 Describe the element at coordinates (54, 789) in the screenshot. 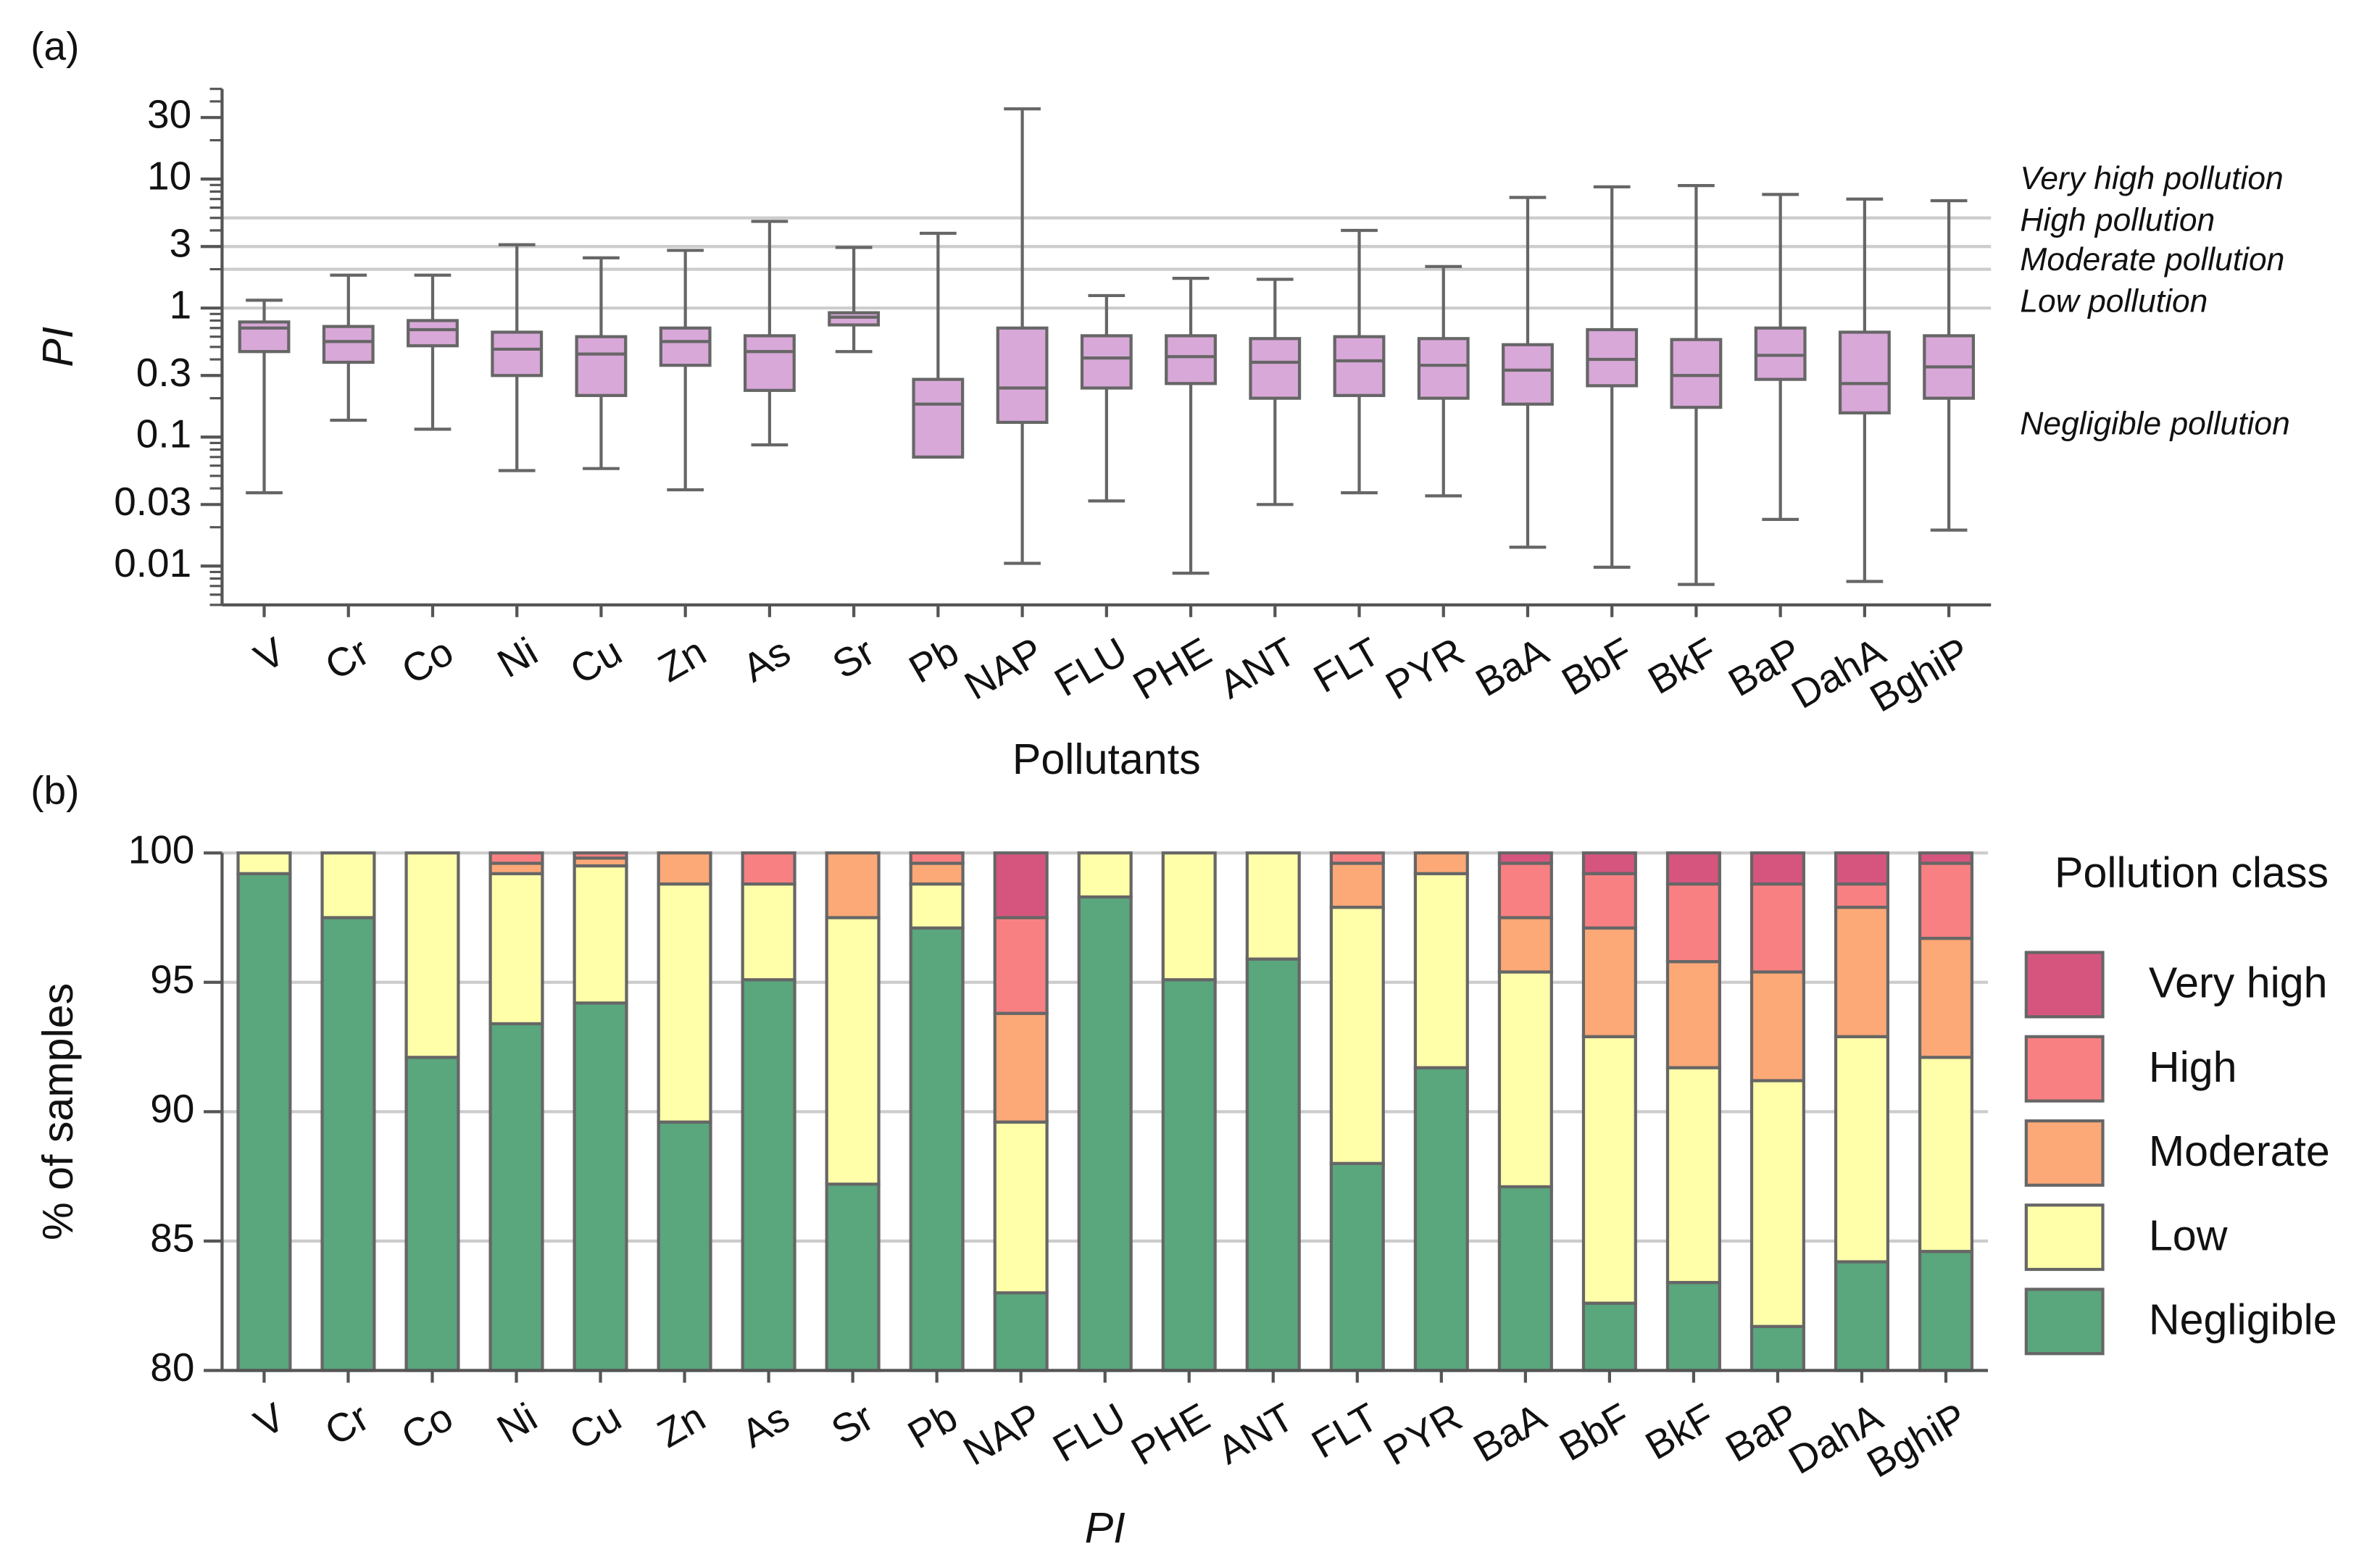

I see `panel-label: (b)` at that location.